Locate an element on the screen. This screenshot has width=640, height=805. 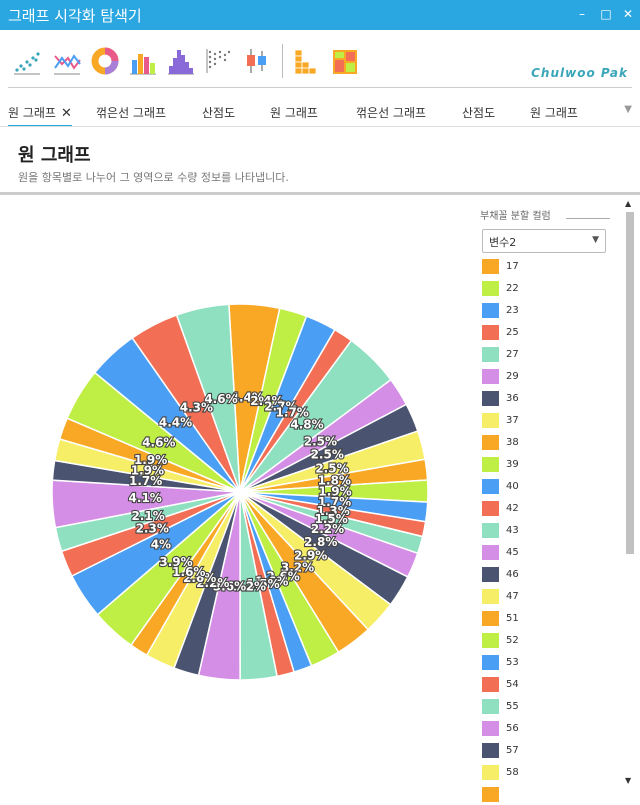
legend-item: 51 is located at coordinates (547, 620).